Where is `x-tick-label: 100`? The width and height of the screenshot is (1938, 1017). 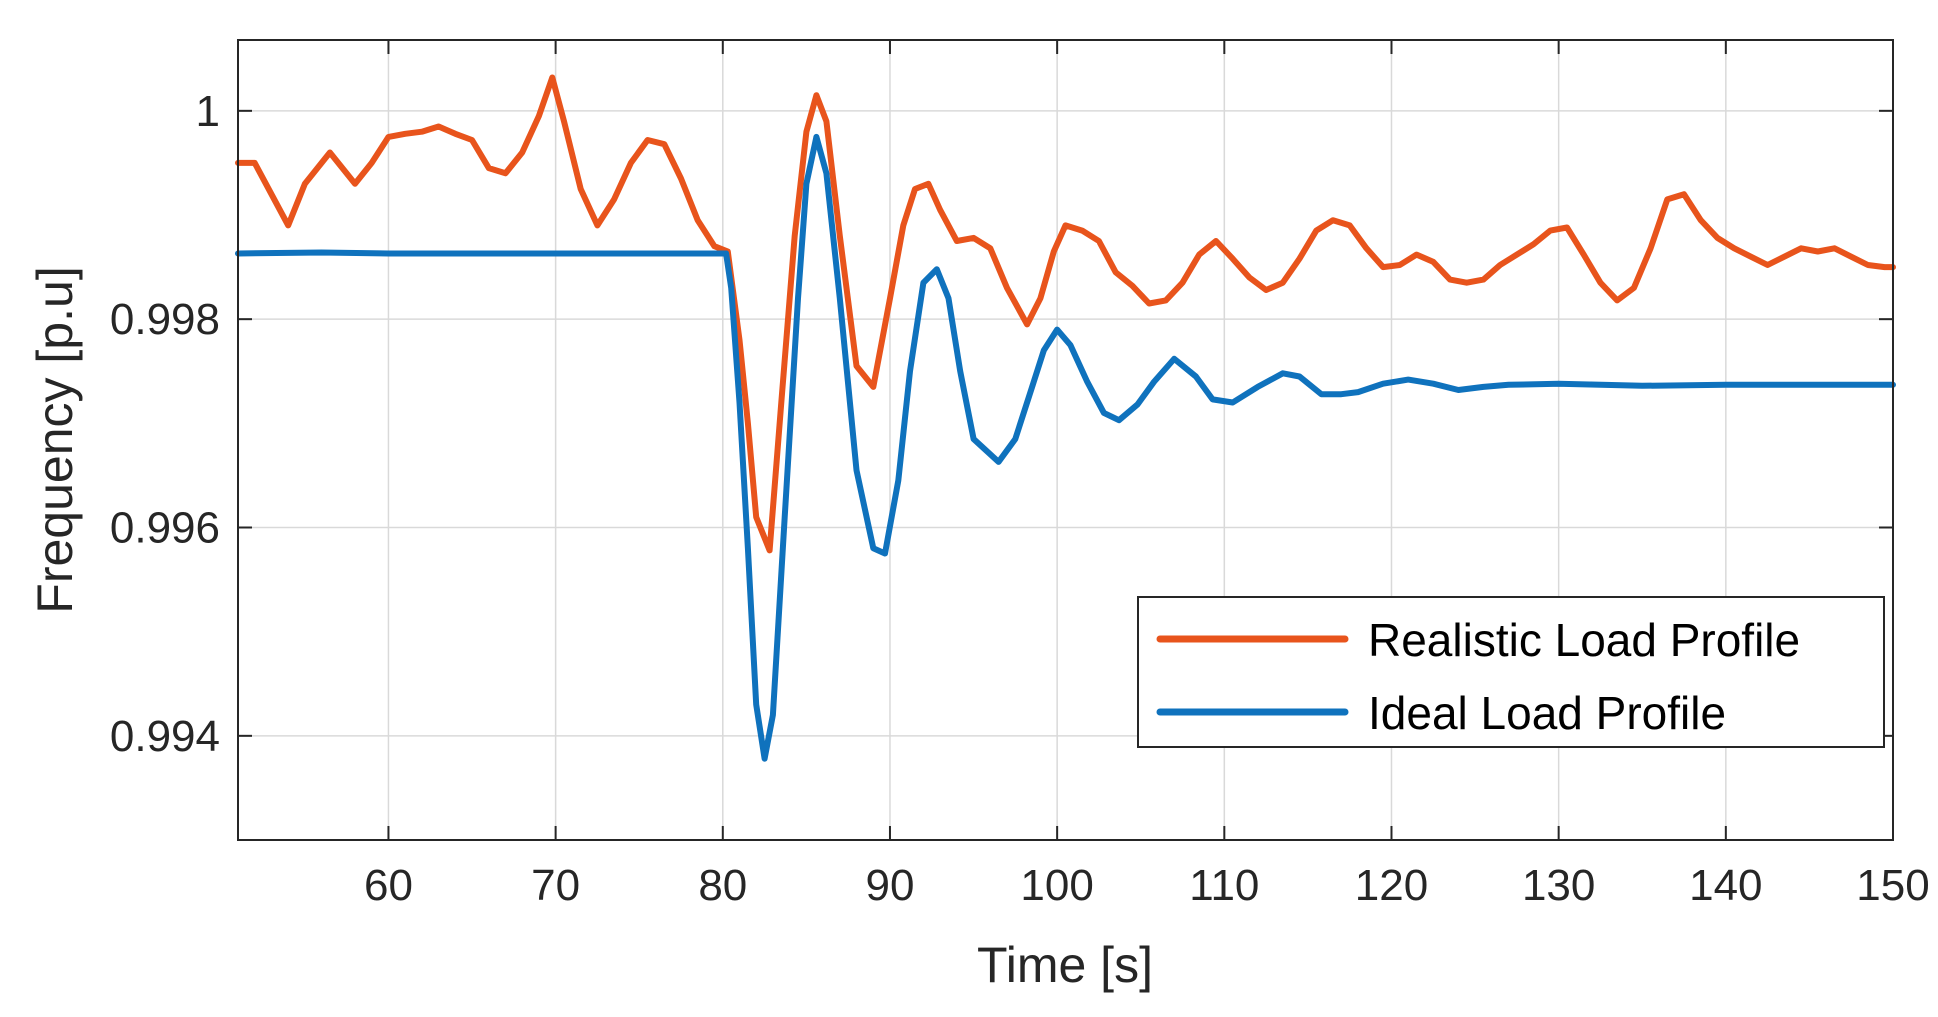
x-tick-label: 100 is located at coordinates (1056, 885).